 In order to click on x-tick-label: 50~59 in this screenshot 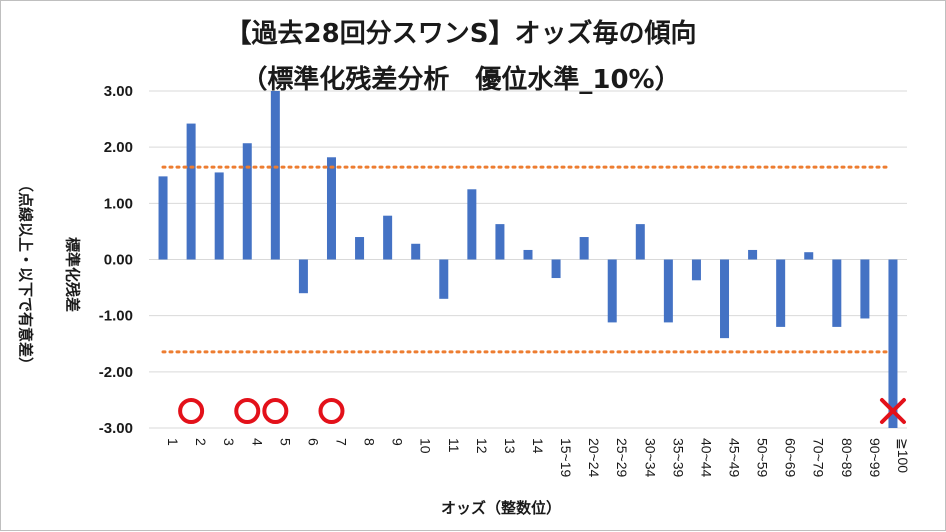, I will do `click(763, 458)`.